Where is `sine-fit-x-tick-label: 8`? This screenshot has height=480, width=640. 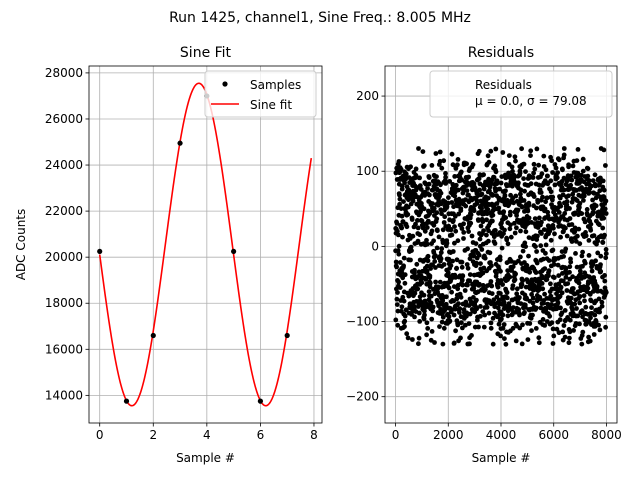 sine-fit-x-tick-label: 8 is located at coordinates (314, 435).